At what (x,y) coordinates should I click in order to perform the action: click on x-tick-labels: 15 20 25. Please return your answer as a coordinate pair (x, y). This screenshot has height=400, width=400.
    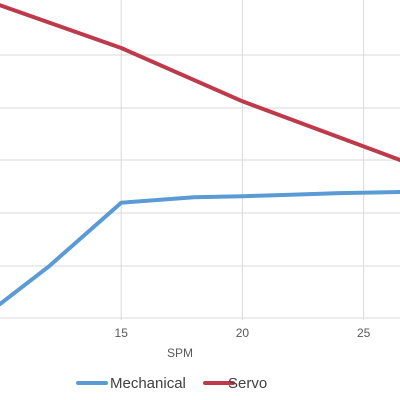
    Looking at the image, I should click on (243, 333).